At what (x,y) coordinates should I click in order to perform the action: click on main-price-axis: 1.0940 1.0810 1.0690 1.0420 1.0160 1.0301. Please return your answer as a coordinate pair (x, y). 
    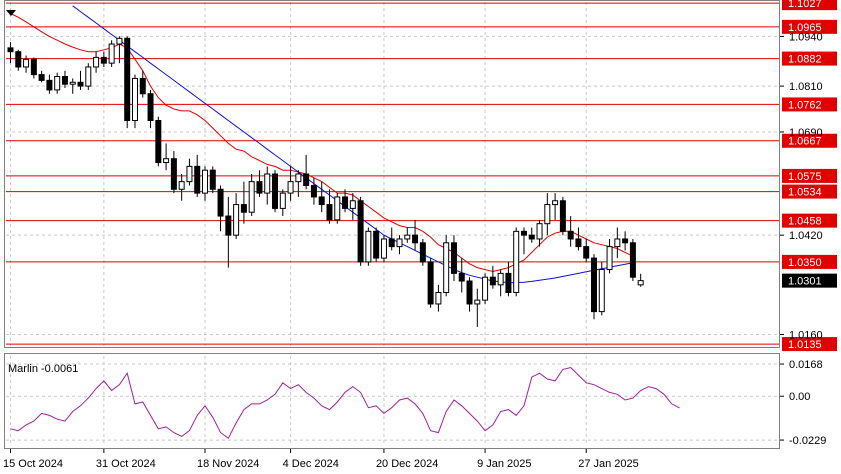
    Looking at the image, I should click on (808, 186).